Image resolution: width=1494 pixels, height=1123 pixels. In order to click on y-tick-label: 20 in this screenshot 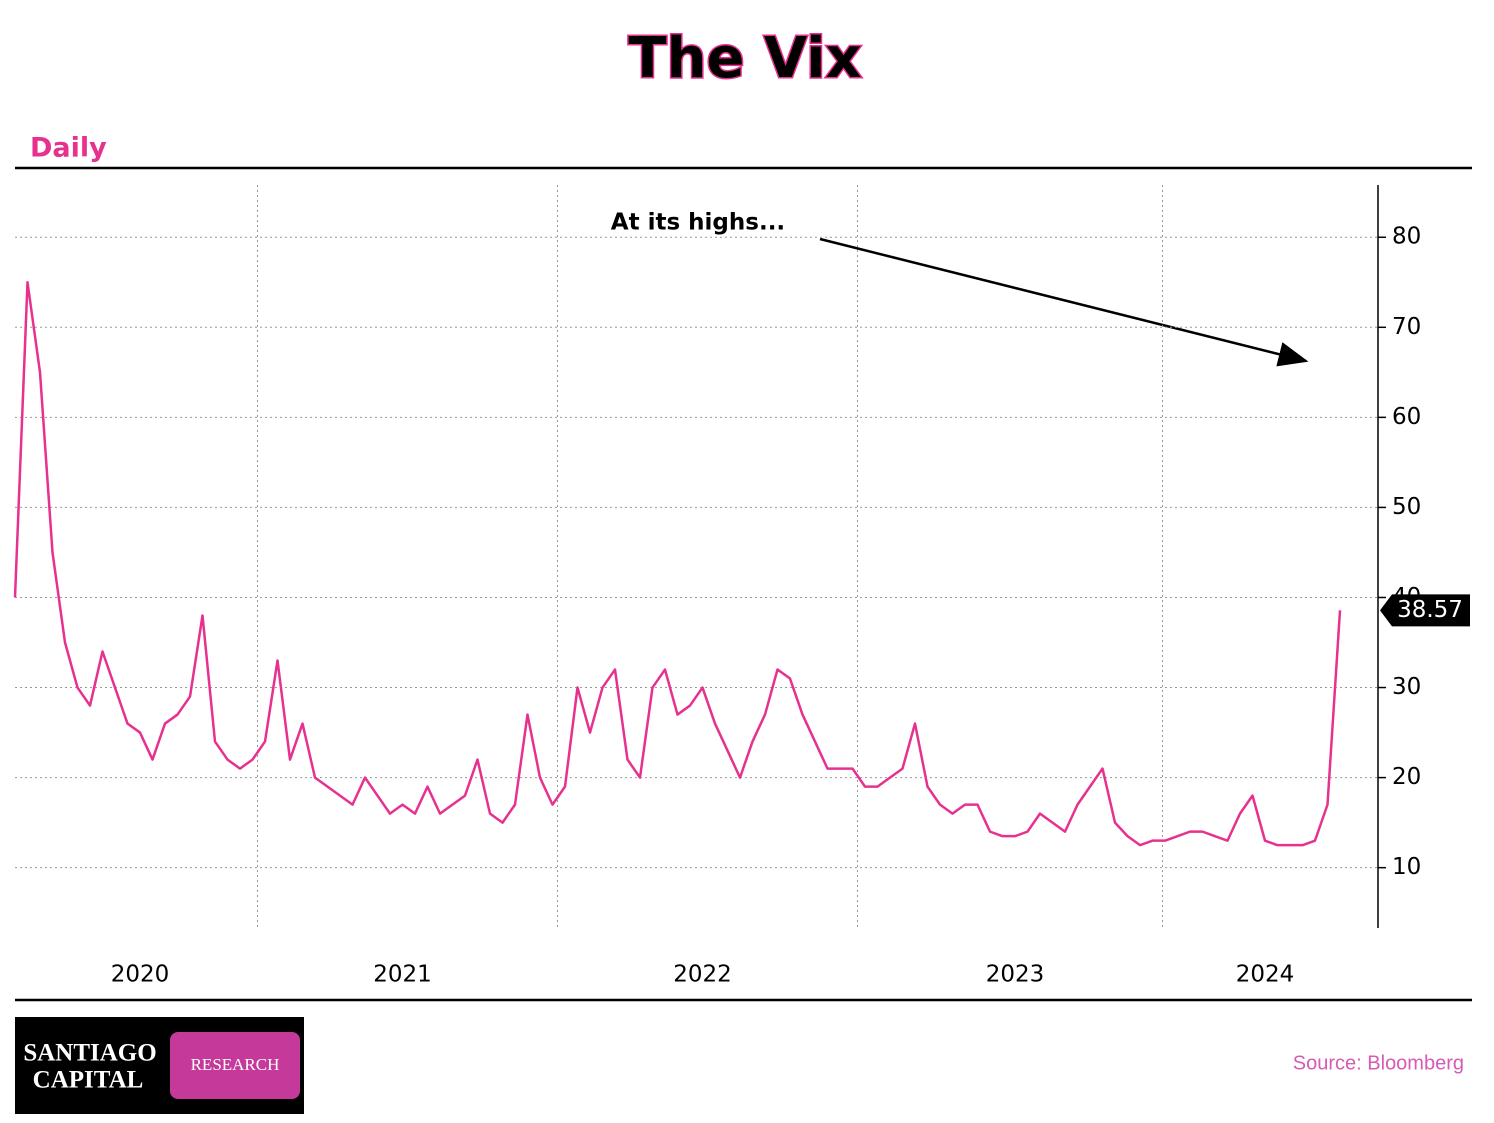, I will do `click(1406, 777)`.